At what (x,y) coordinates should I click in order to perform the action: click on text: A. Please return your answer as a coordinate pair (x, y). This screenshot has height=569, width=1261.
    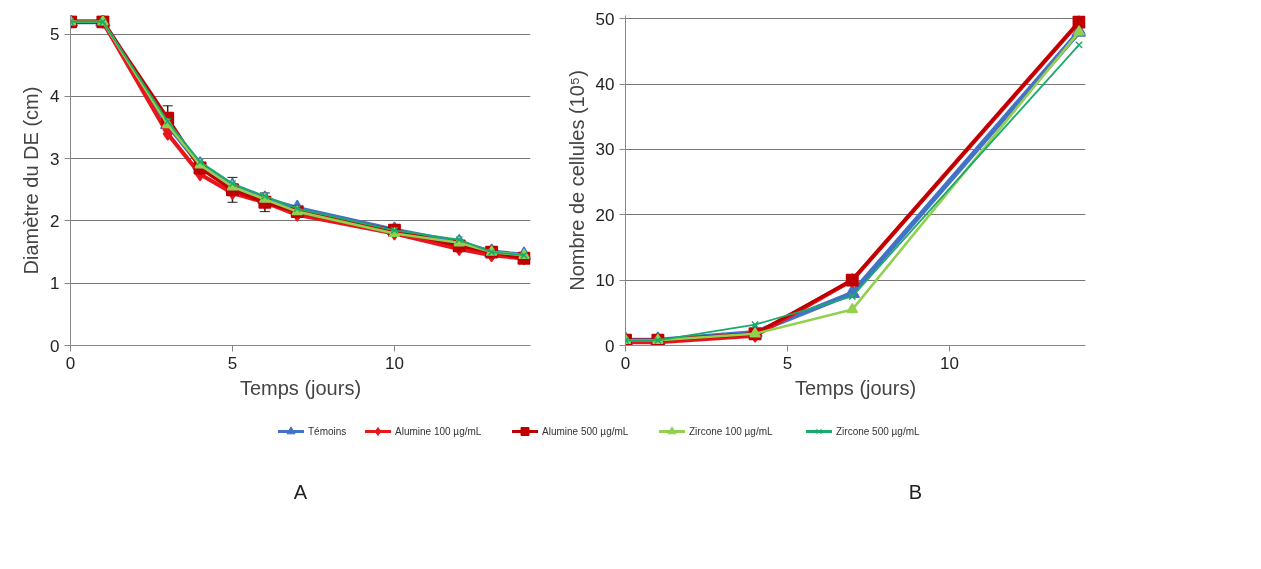
    Looking at the image, I should click on (300, 491).